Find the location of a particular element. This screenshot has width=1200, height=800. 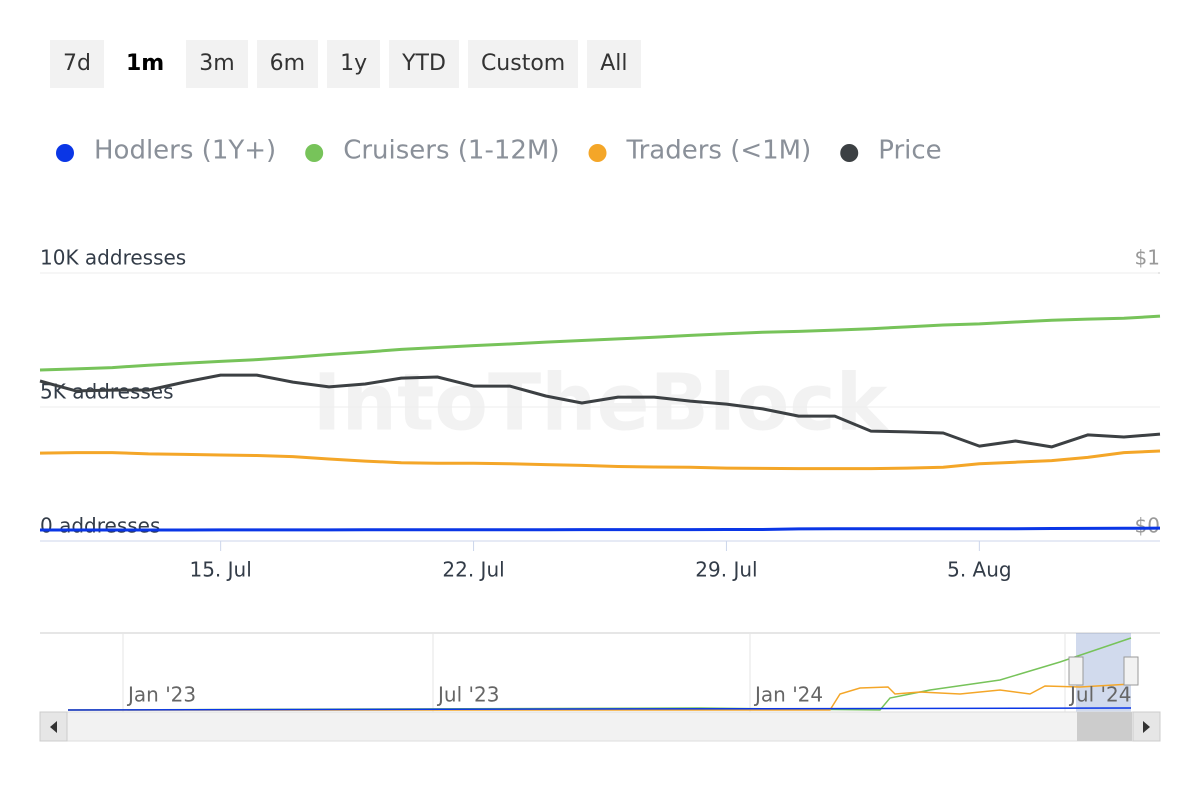

range-button: 3m is located at coordinates (217, 64).